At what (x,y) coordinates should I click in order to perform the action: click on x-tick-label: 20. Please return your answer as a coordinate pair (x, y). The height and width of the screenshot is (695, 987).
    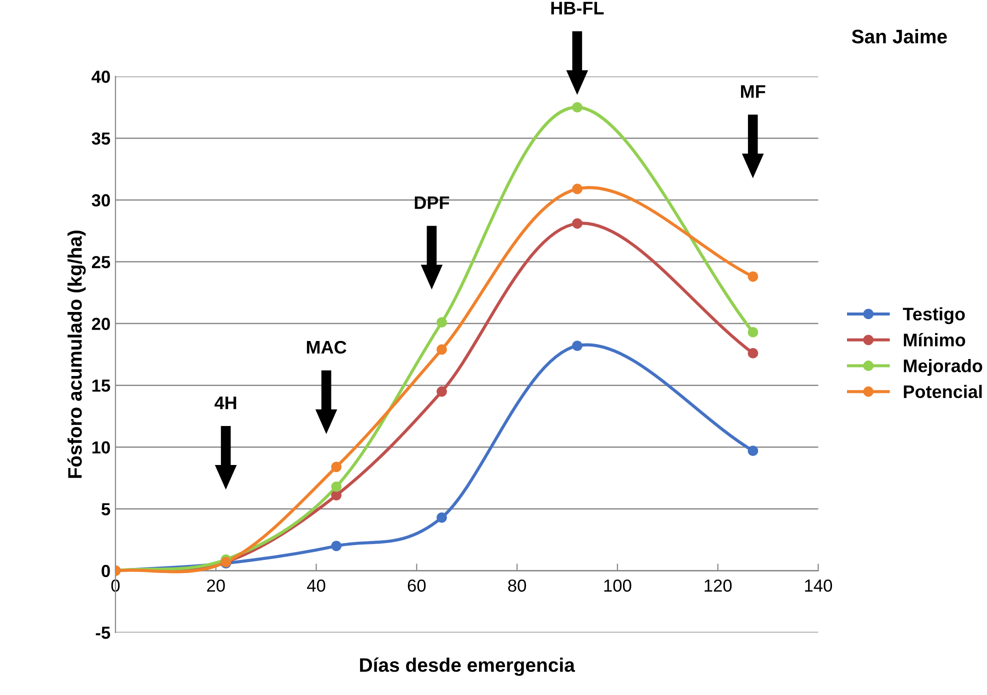
    Looking at the image, I should click on (216, 585).